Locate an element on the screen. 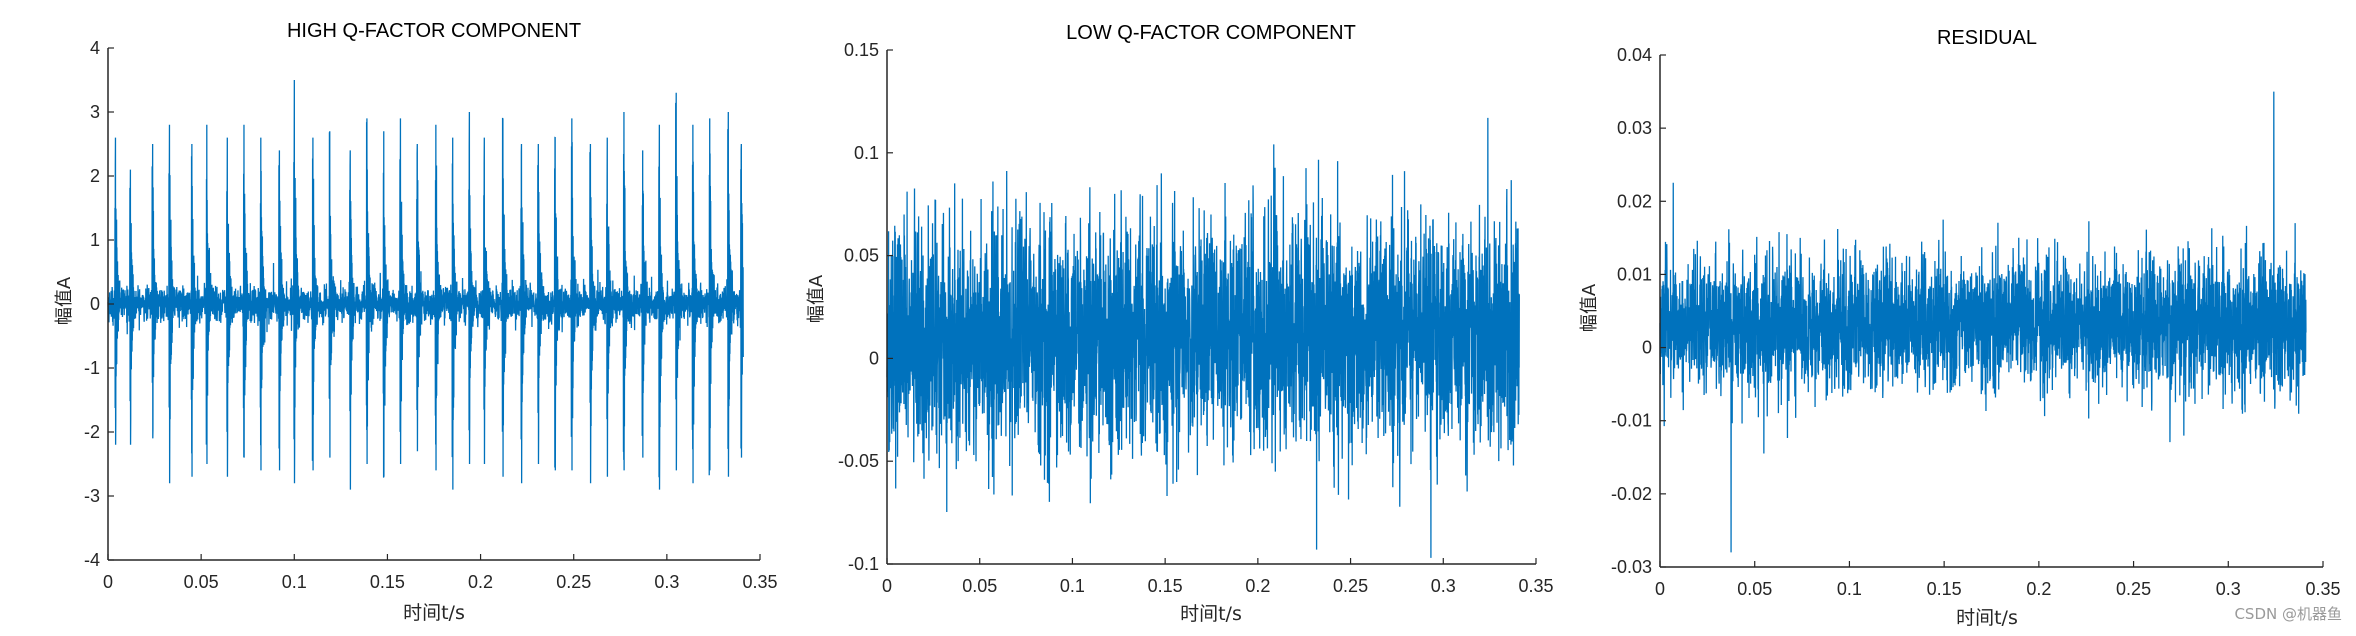 This screenshot has width=2356, height=636. y-tick-label: 0.02 is located at coordinates (1634, 201).